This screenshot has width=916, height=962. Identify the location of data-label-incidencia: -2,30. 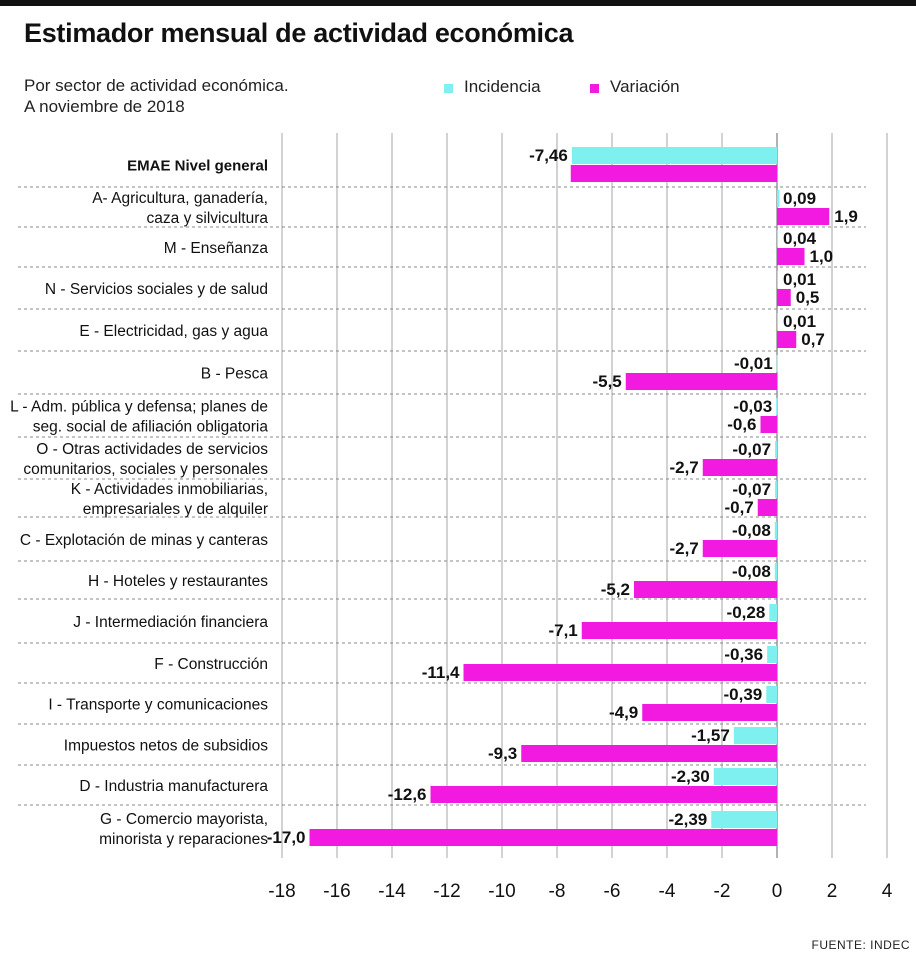
(690, 776).